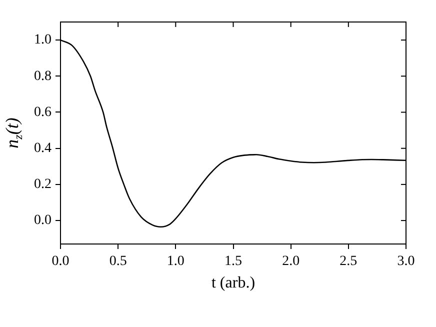  I want to click on y-tick-label: 0.0, so click(43, 220).